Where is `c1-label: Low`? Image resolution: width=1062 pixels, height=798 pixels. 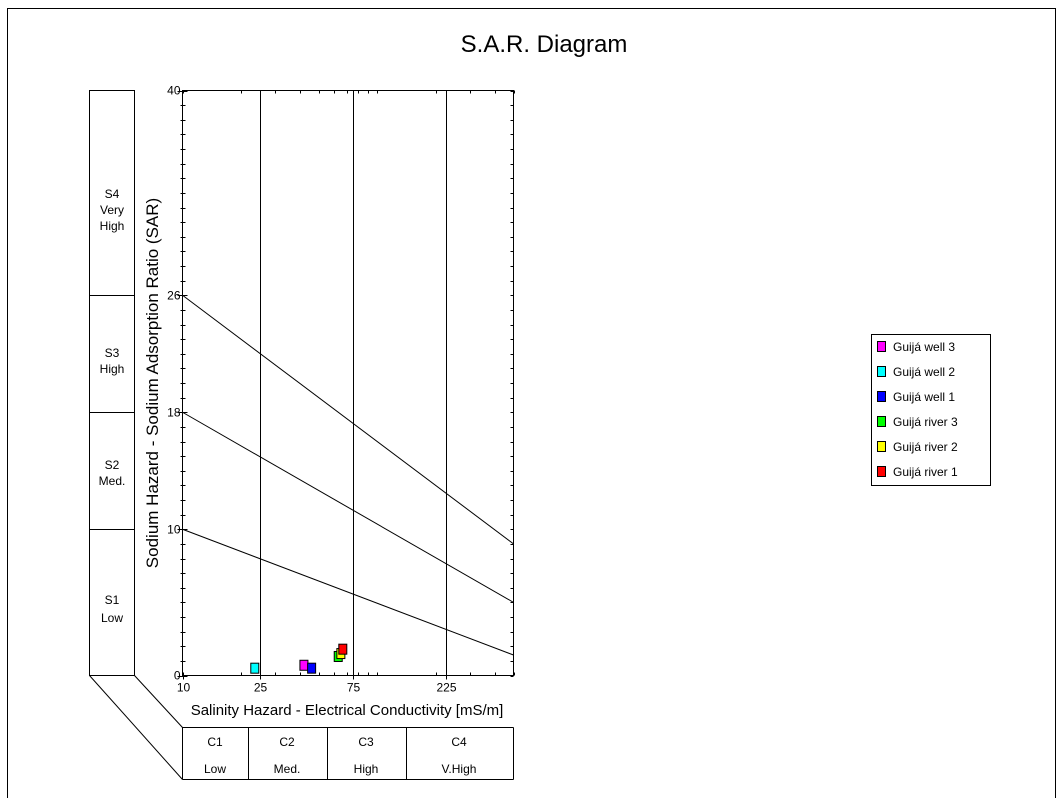
c1-label: Low is located at coordinates (215, 769).